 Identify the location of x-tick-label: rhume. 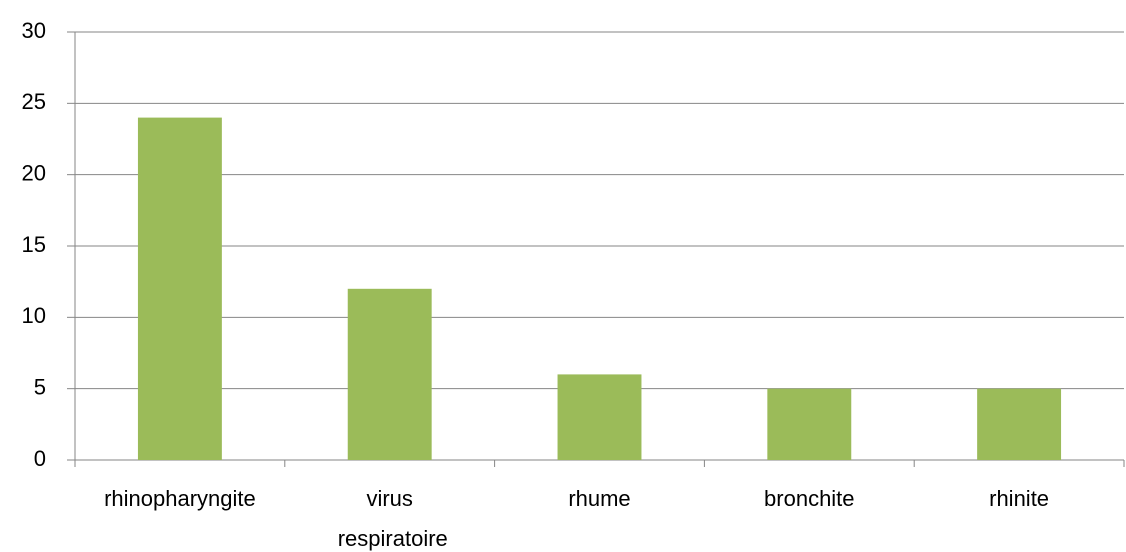
(599, 498).